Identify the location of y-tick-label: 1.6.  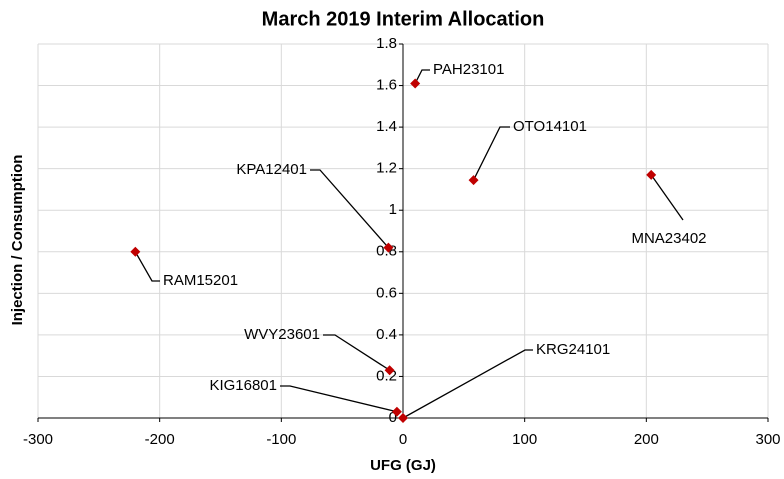
(386, 85).